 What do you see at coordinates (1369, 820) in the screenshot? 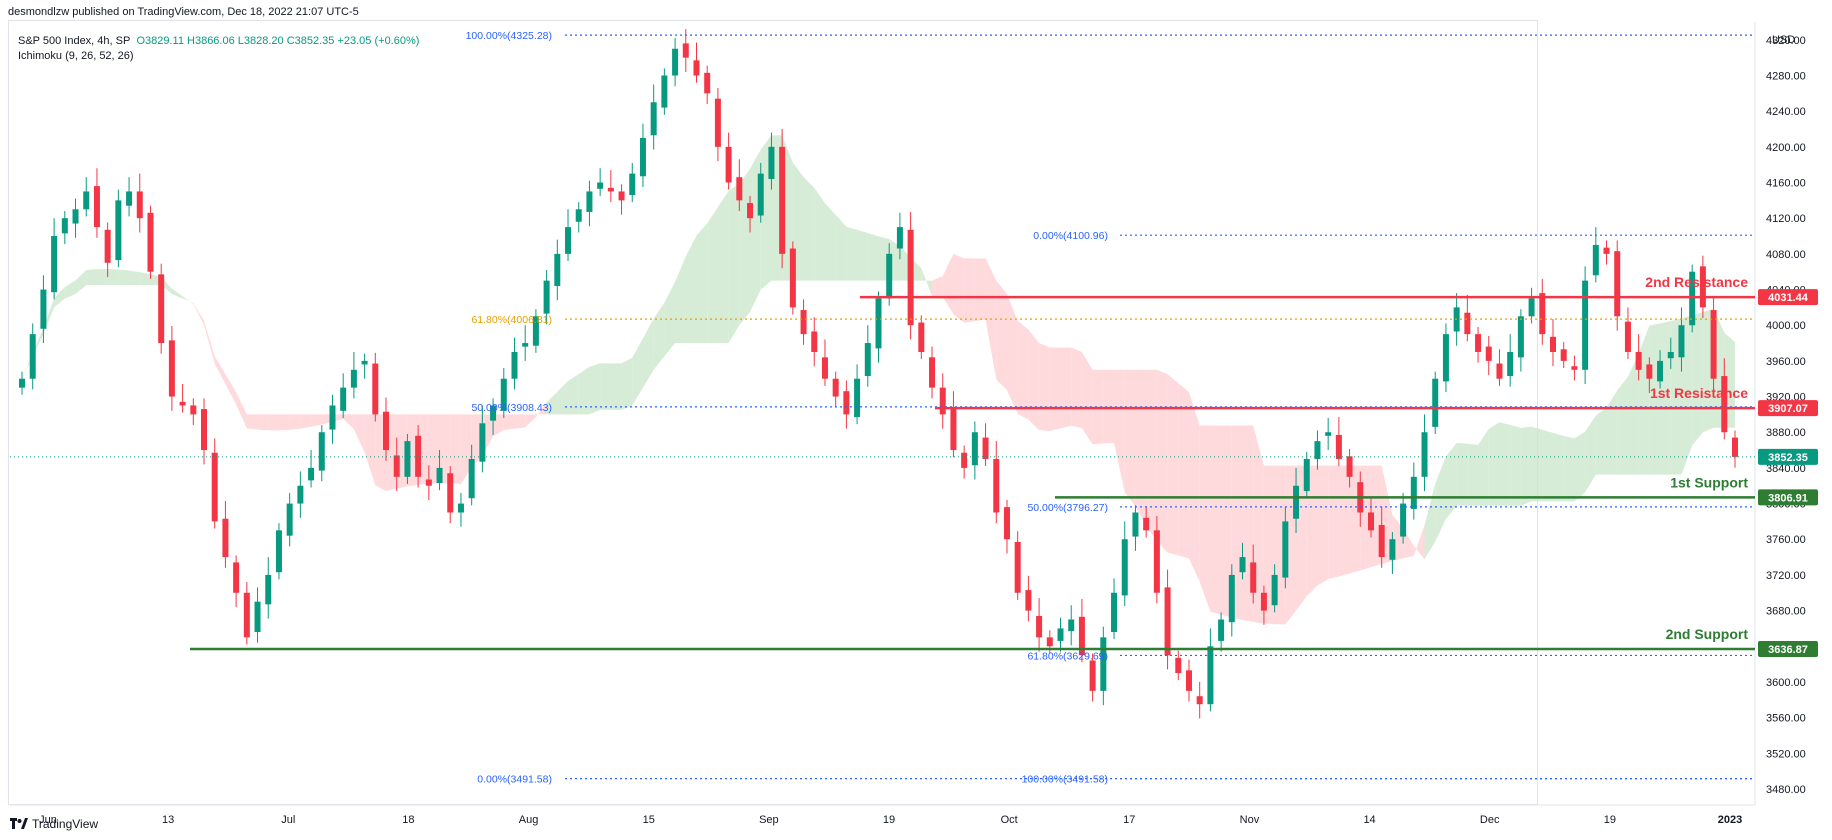
I see `x-tick-label: 14` at bounding box center [1369, 820].